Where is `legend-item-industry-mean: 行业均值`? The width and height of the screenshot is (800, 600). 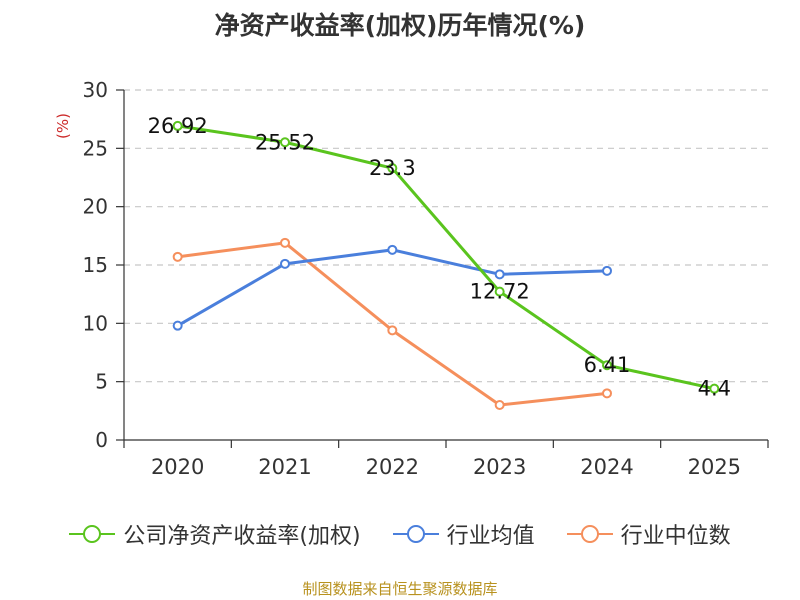 legend-item-industry-mean: 行业均值 is located at coordinates (463, 534).